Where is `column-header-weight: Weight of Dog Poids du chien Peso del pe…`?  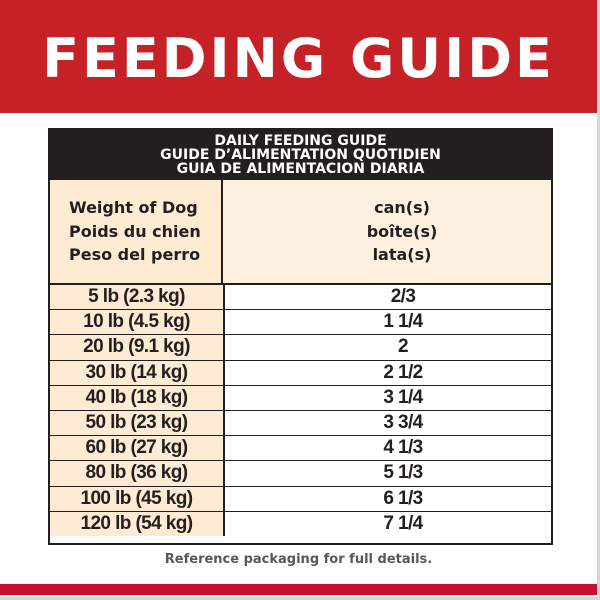
column-header-weight: Weight of Dog Poids du chien Peso del pe… is located at coordinates (136, 231).